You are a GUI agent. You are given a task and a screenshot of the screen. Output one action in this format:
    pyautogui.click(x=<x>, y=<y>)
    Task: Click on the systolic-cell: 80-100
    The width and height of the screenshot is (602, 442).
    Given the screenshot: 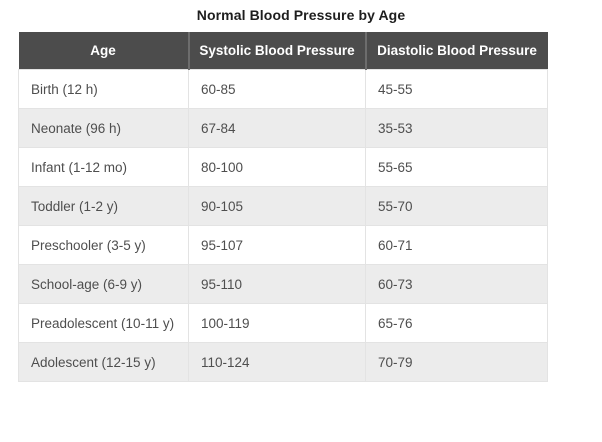 What is the action you would take?
    pyautogui.click(x=277, y=167)
    